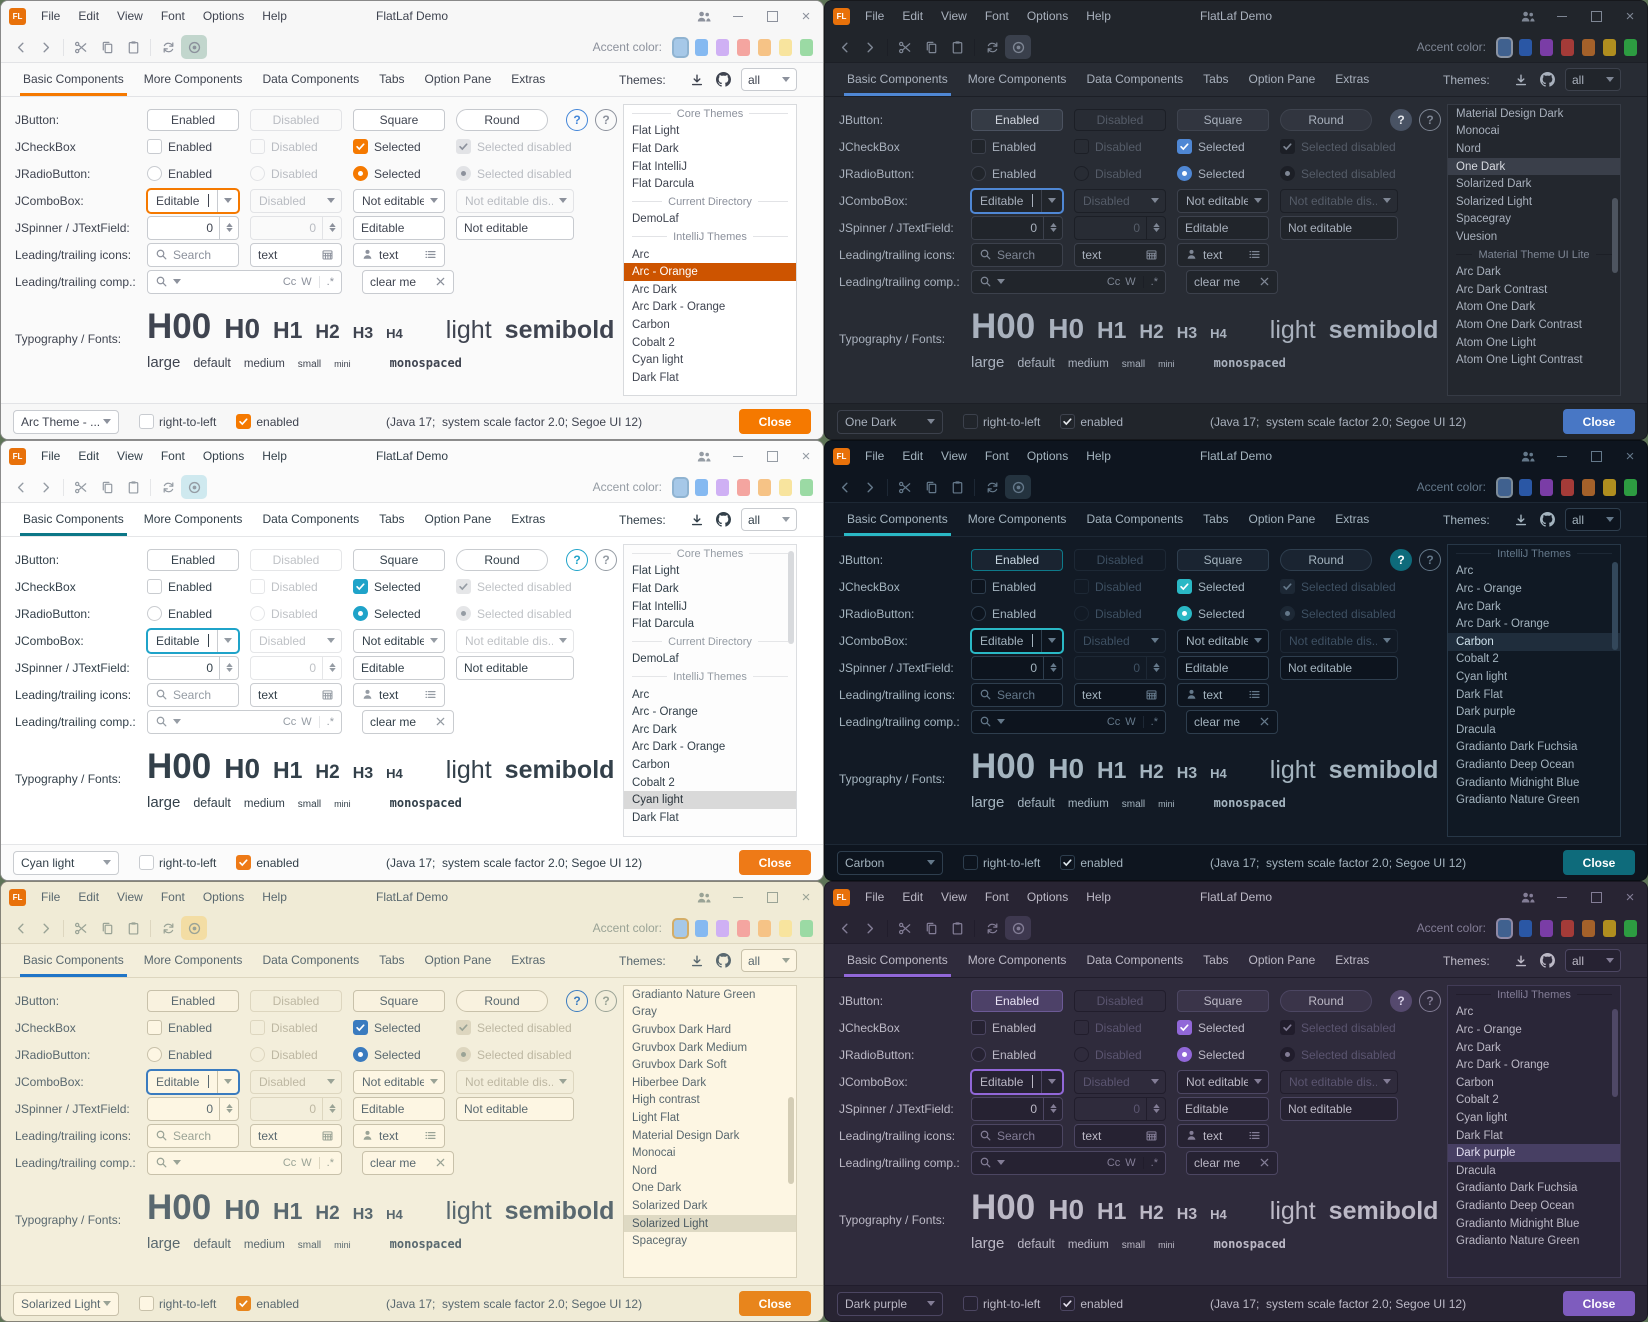 The height and width of the screenshot is (1322, 1648). What do you see at coordinates (399, 1108) in the screenshot?
I see `textfield-editable: Editable` at bounding box center [399, 1108].